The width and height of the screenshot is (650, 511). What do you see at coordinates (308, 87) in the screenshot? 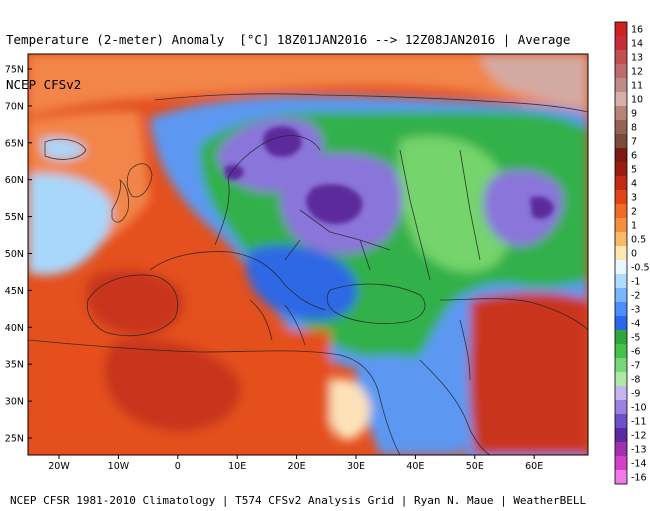
I see `arctic-anomaly-region` at bounding box center [308, 87].